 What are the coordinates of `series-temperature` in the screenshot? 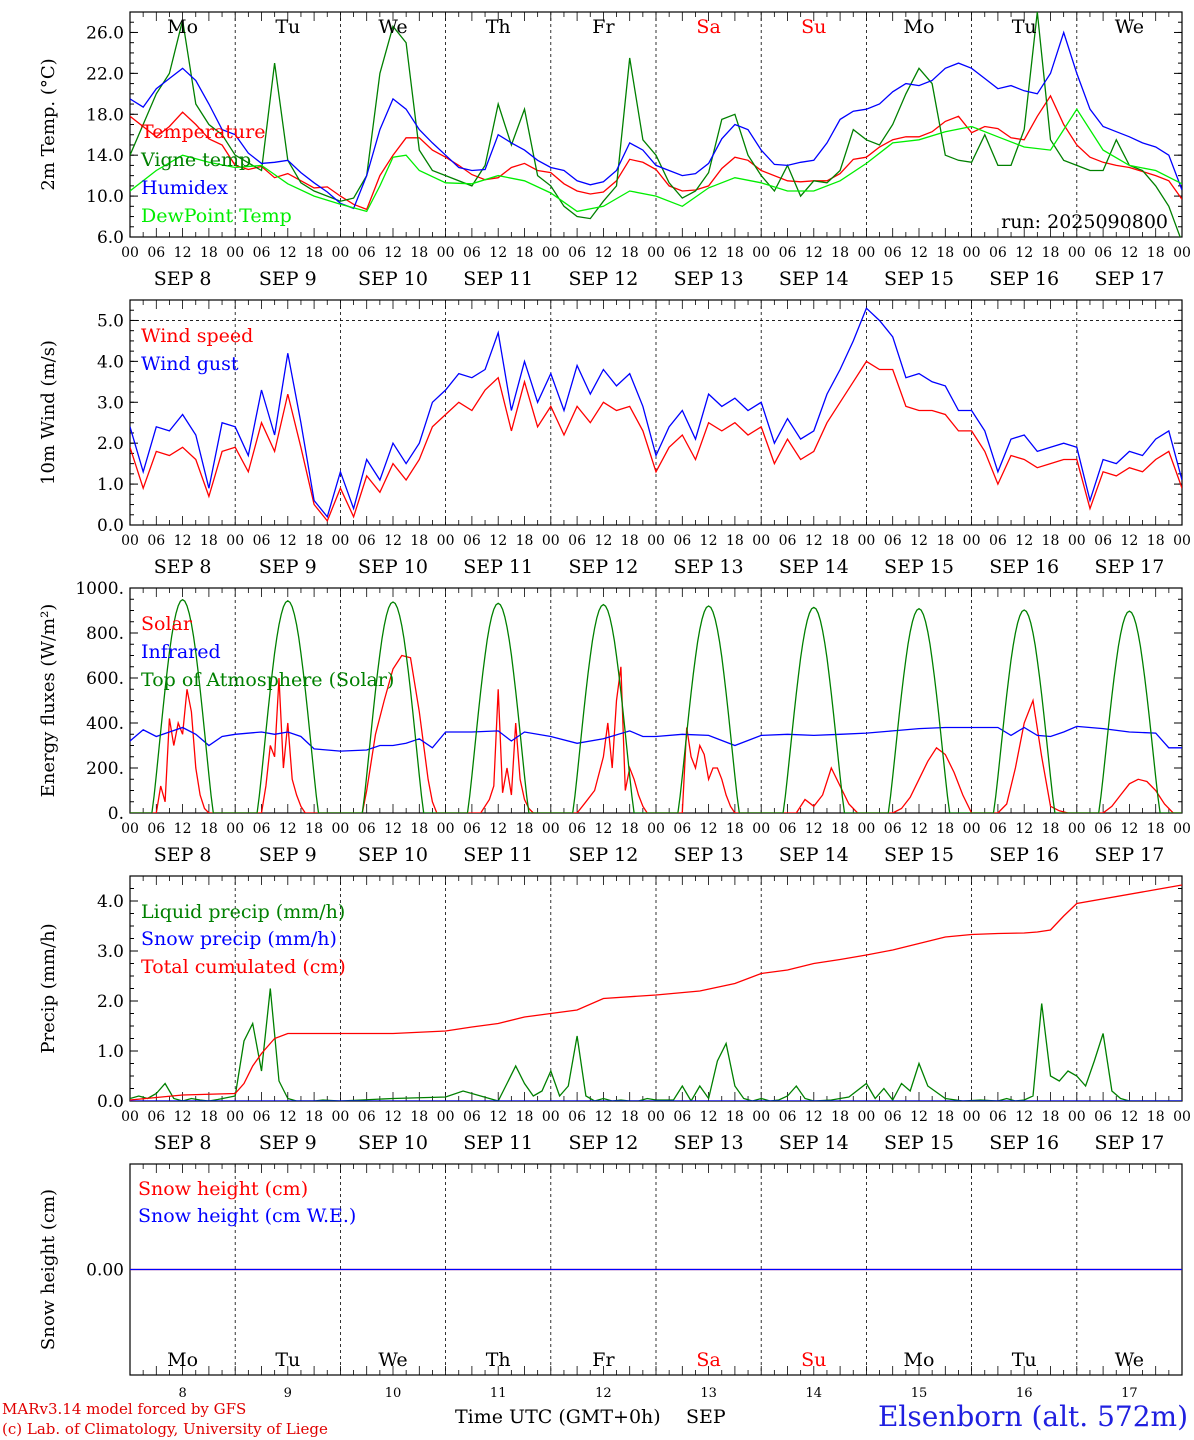 It's located at (656, 152).